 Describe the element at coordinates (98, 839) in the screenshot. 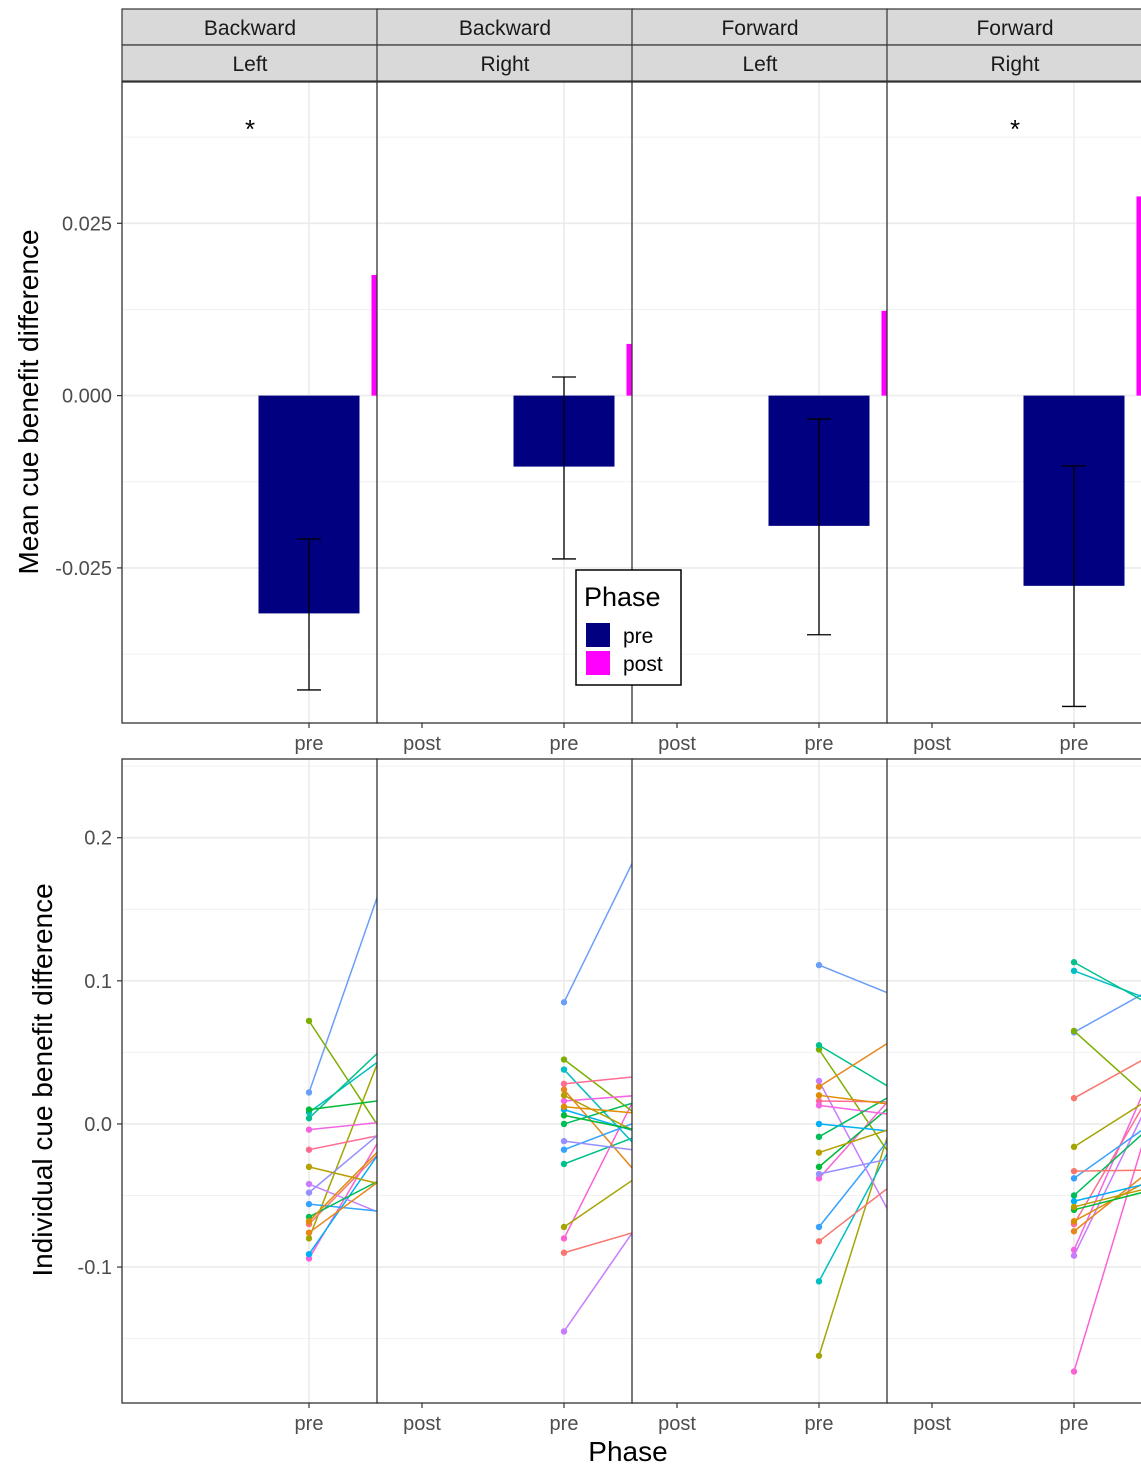

I see `y-tick-label: 0.2` at that location.